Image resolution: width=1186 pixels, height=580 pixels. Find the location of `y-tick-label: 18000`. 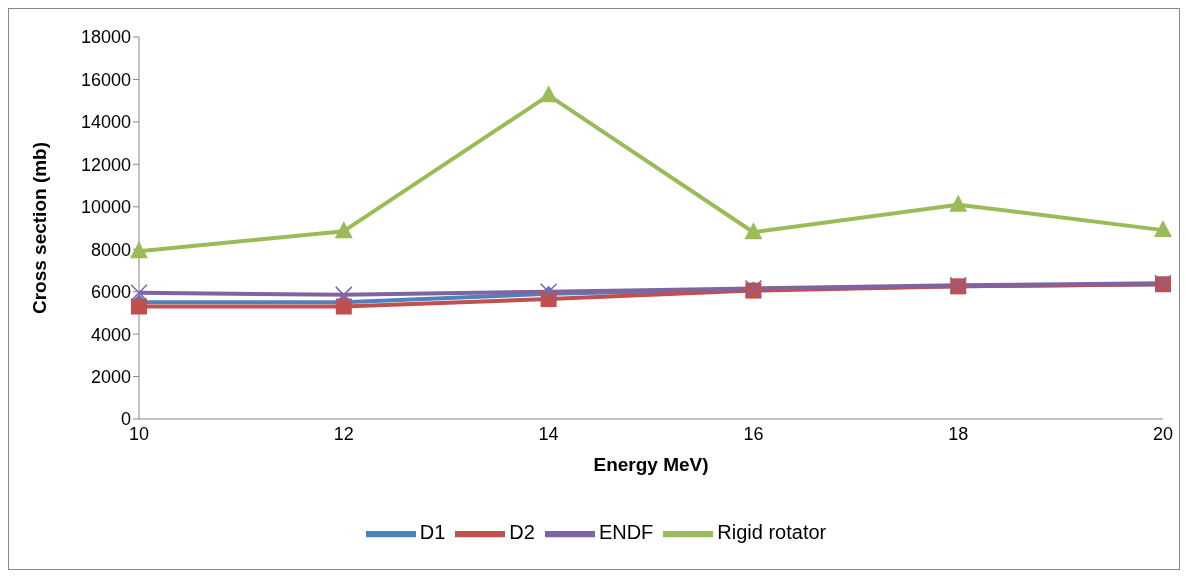

y-tick-label: 18000 is located at coordinates (105, 37).